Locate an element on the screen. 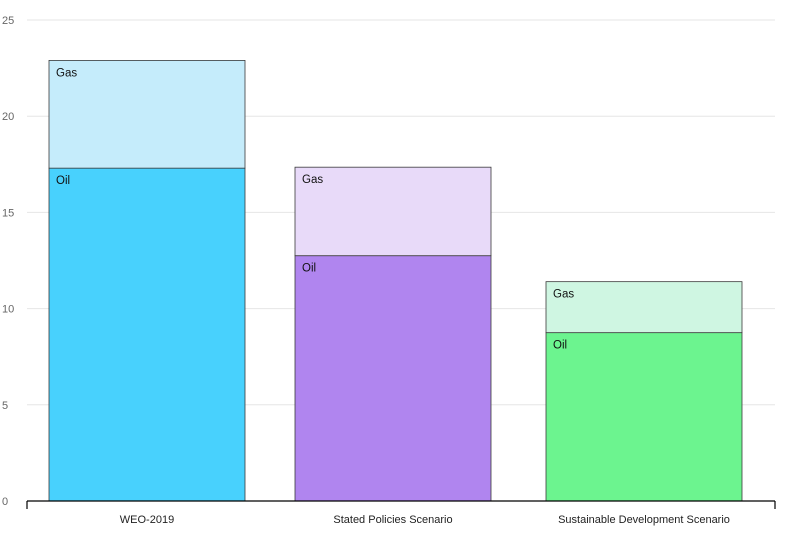 The height and width of the screenshot is (534, 786). y-tick-label: 15 is located at coordinates (8, 213).